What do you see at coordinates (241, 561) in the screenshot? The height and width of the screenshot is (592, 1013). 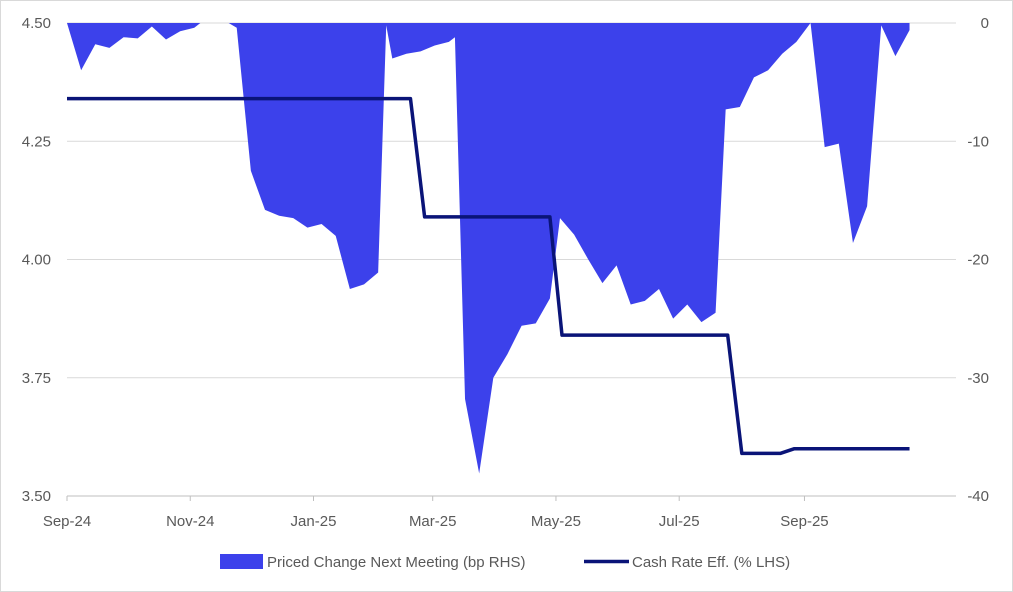 I see `legend-swatch-priced-change` at bounding box center [241, 561].